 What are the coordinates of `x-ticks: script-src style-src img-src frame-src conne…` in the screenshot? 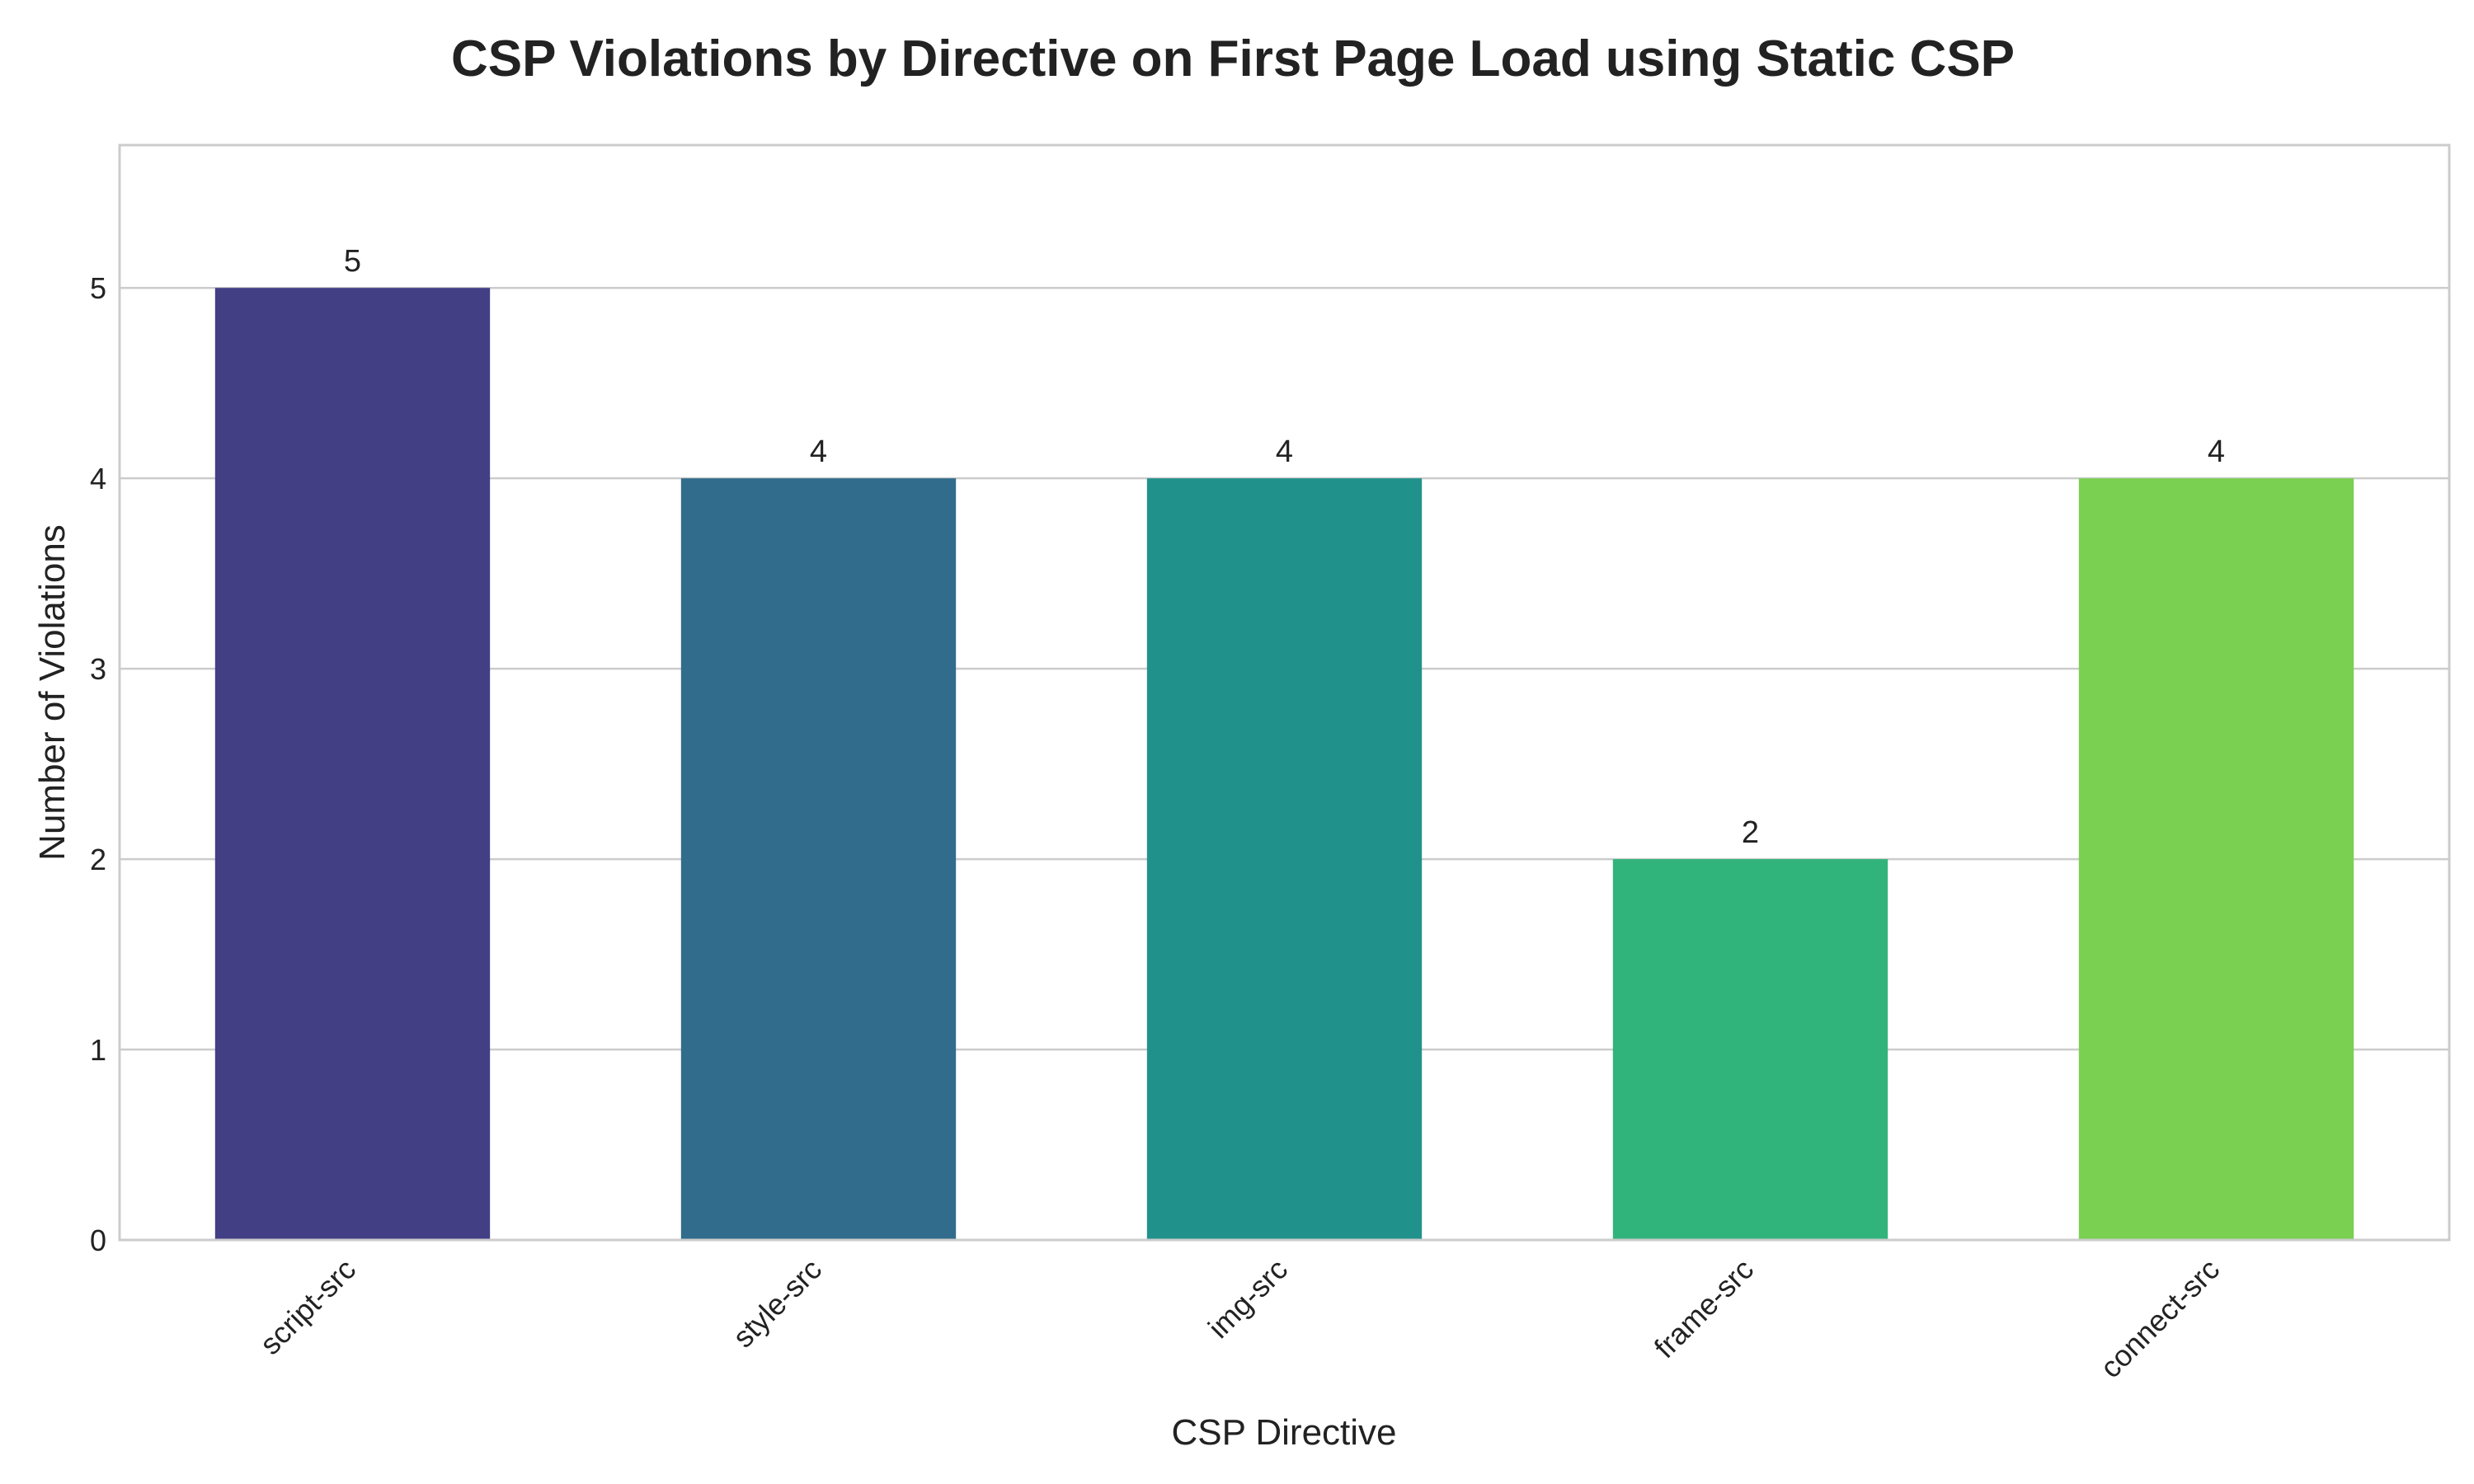 It's located at (1239, 1318).